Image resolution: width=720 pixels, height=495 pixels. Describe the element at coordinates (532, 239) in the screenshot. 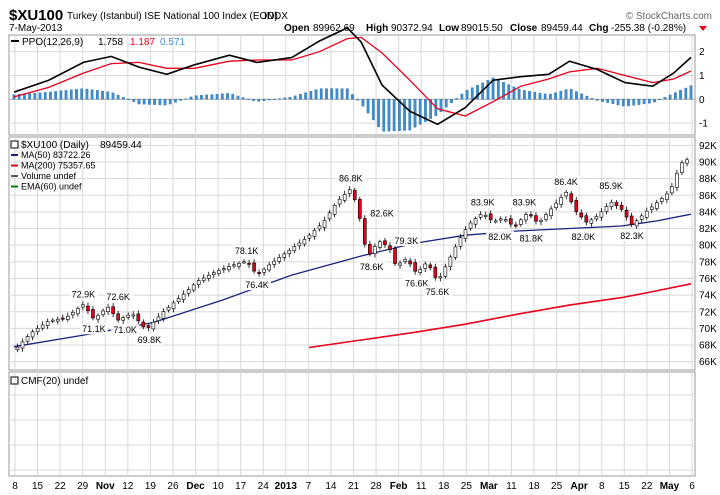

I see `price-annotation: 81.8K` at that location.